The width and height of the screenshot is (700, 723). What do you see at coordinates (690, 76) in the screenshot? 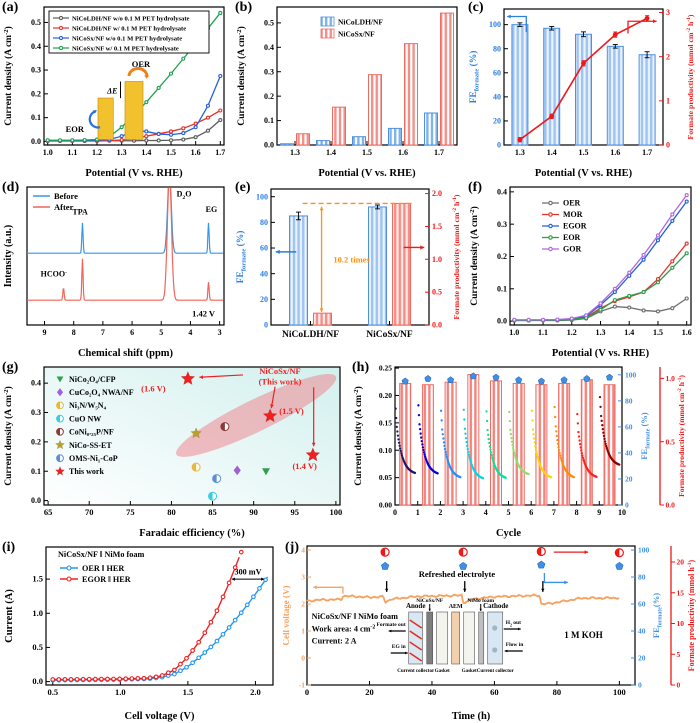
I see `svg-text:Formate productivity (mmol cm-: Formate productivity (mmol cm-2​ h-1​)` at bounding box center [690, 76].